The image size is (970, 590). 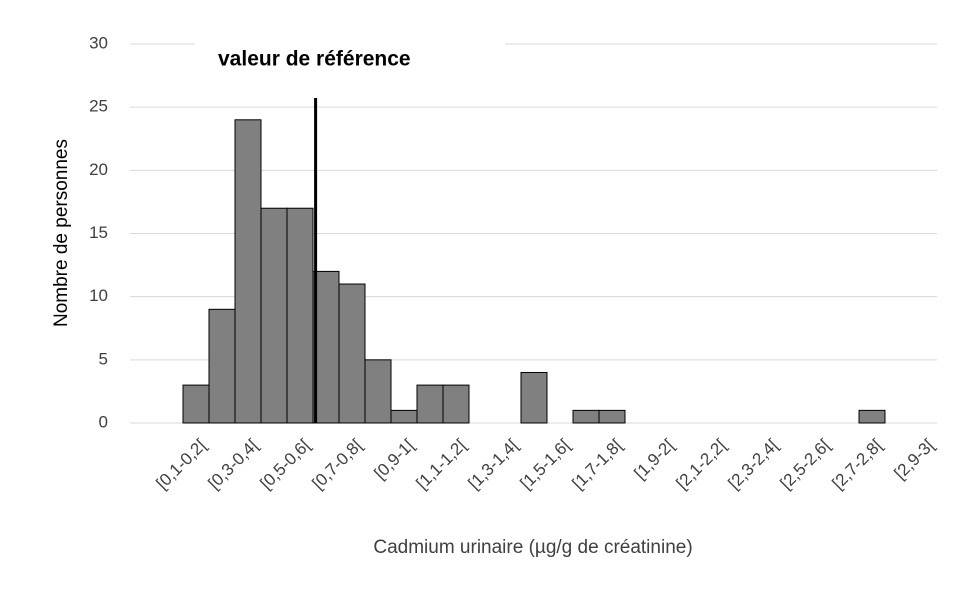 What do you see at coordinates (597, 464) in the screenshot?
I see `x-tick-label: [1,7-1,8[` at bounding box center [597, 464].